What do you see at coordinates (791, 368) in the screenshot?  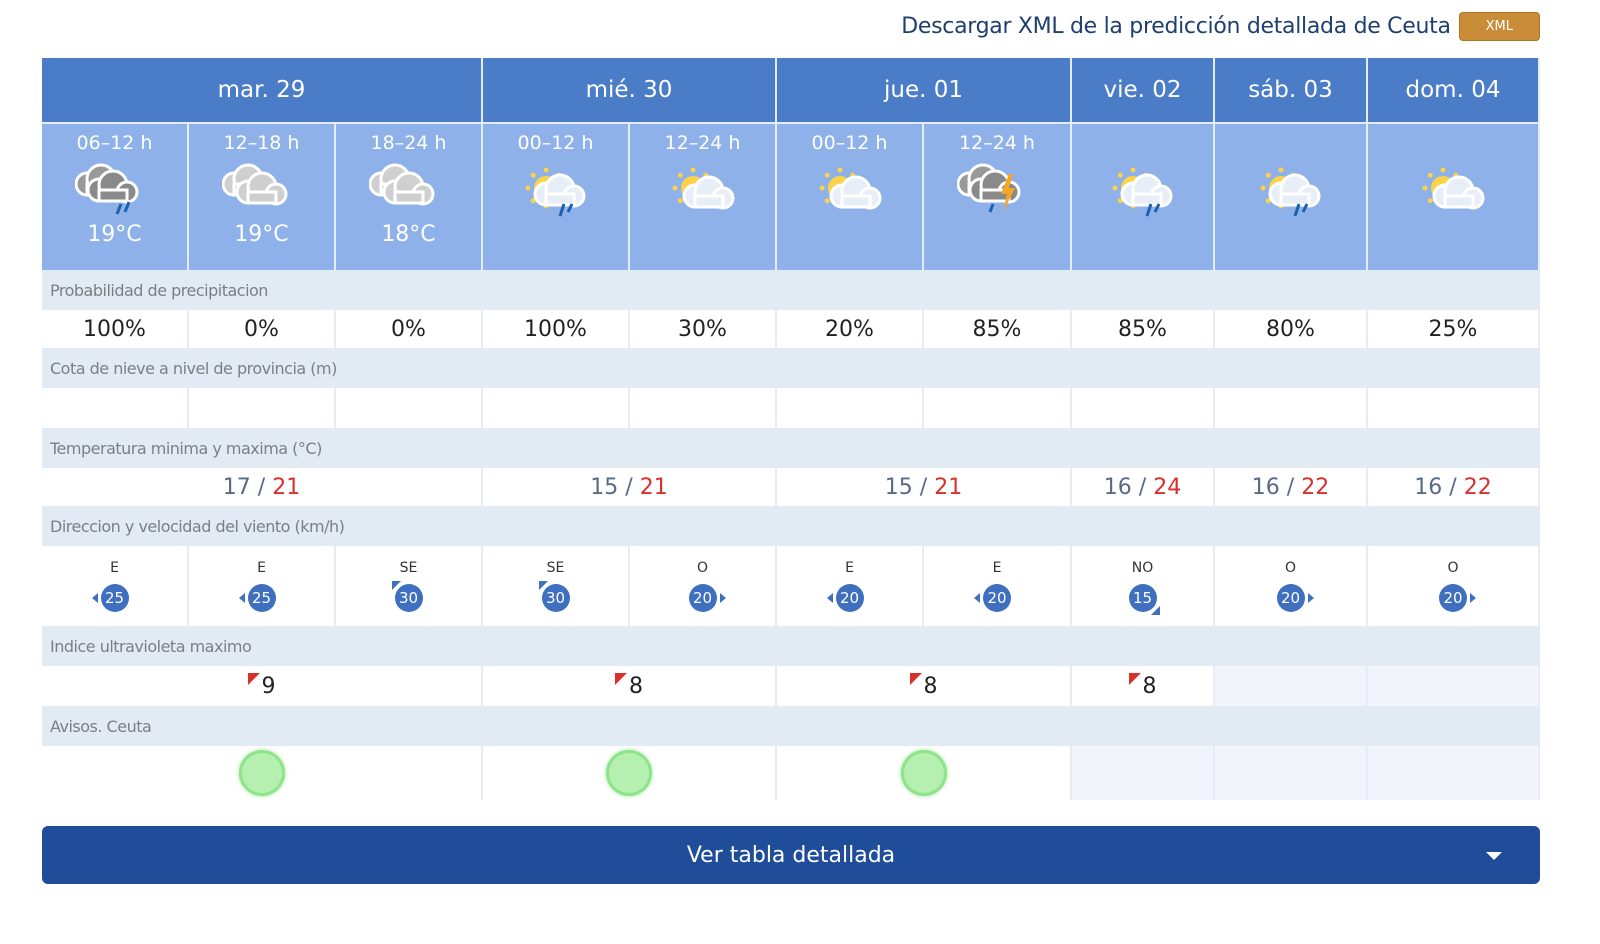 I see `snow-label: Cota de nieve a nivel de provincia (m)` at bounding box center [791, 368].